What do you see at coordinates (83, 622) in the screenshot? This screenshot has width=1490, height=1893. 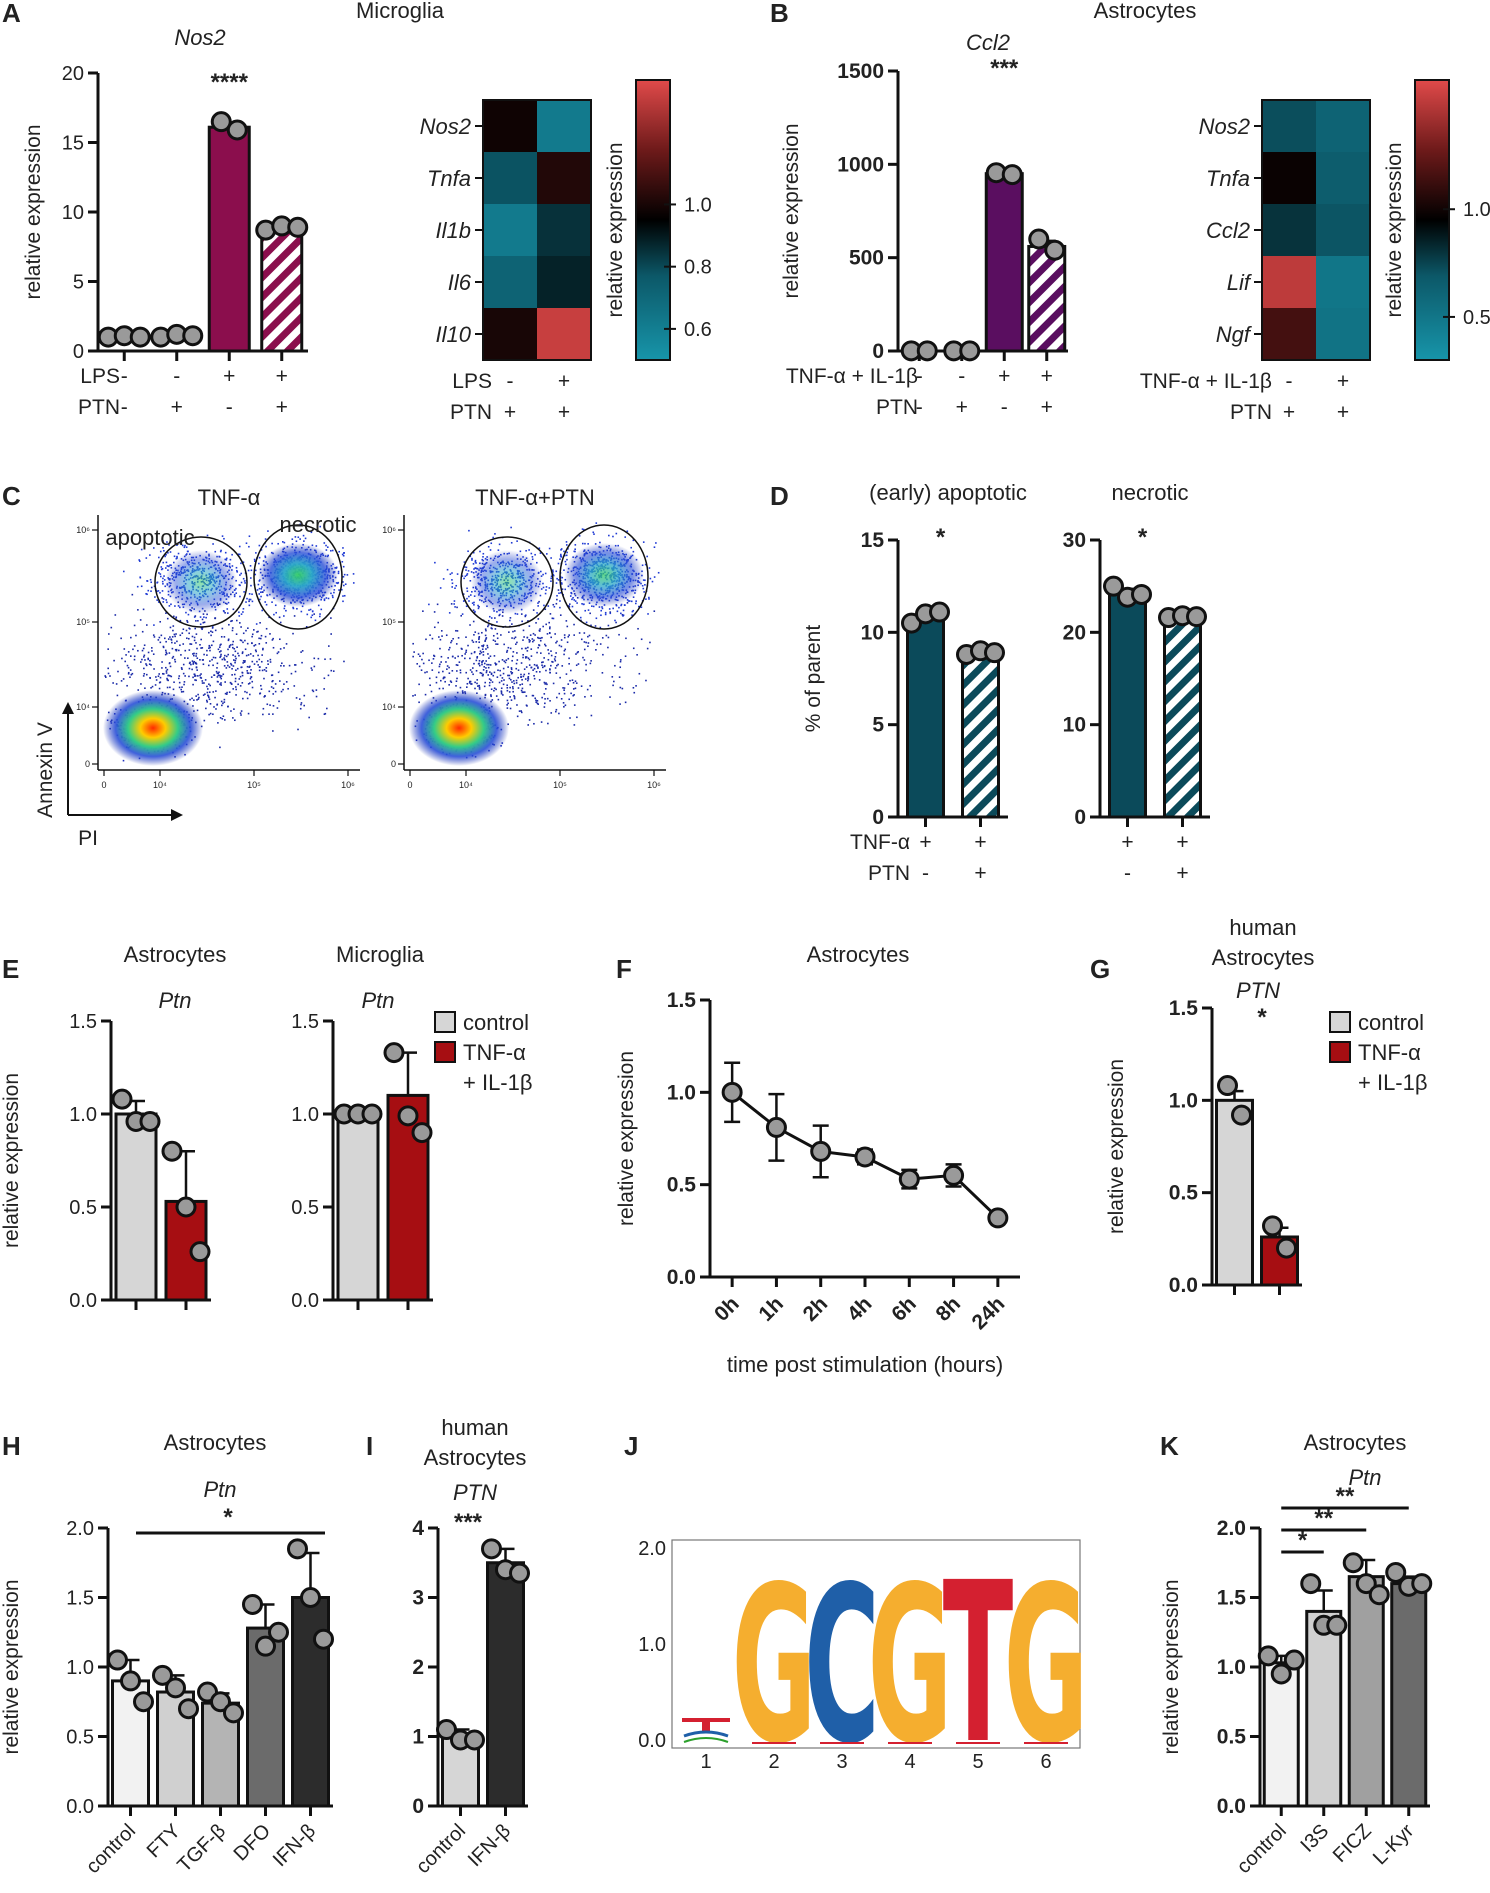 I see `flow-y-tick-label: 10⁵` at bounding box center [83, 622].